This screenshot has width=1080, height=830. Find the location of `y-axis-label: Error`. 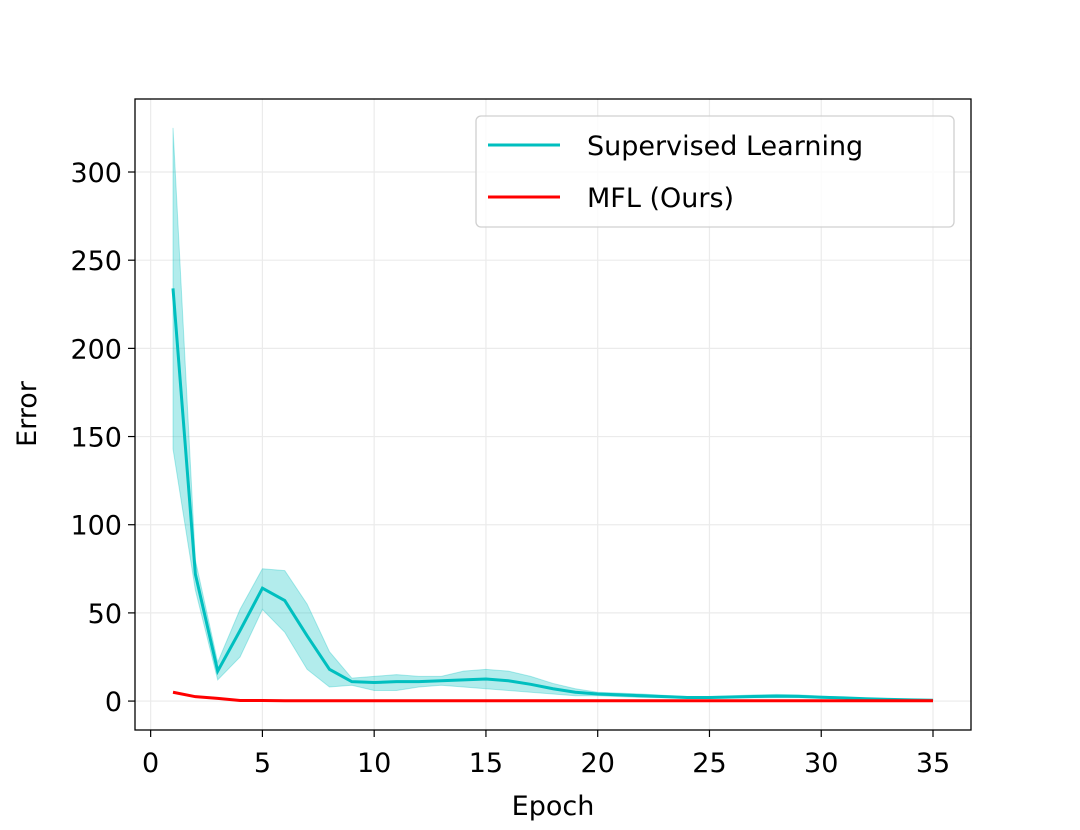

y-axis-label: Error is located at coordinates (27, 413).